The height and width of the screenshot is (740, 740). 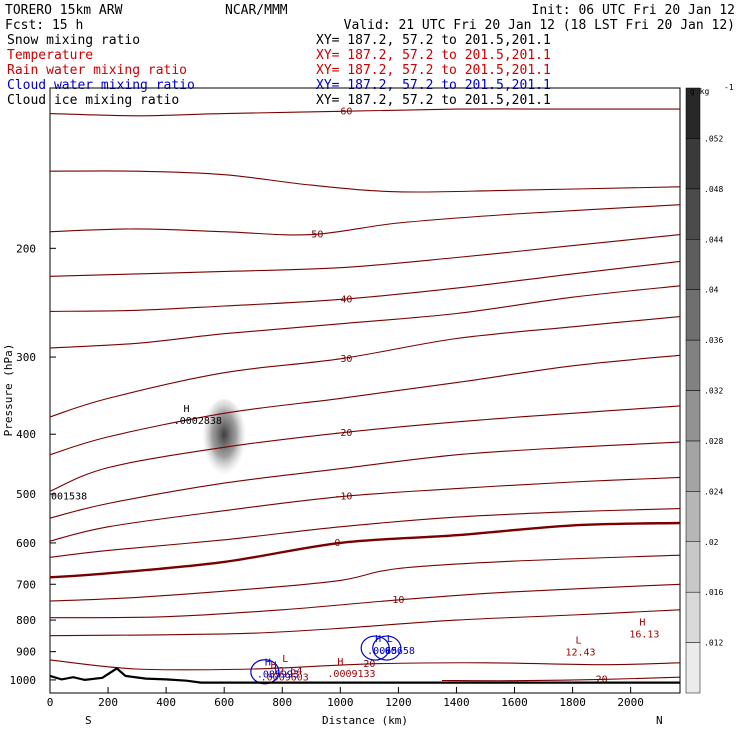 What do you see at coordinates (224, 702) in the screenshot?
I see `x-tick-label: 600` at bounding box center [224, 702].